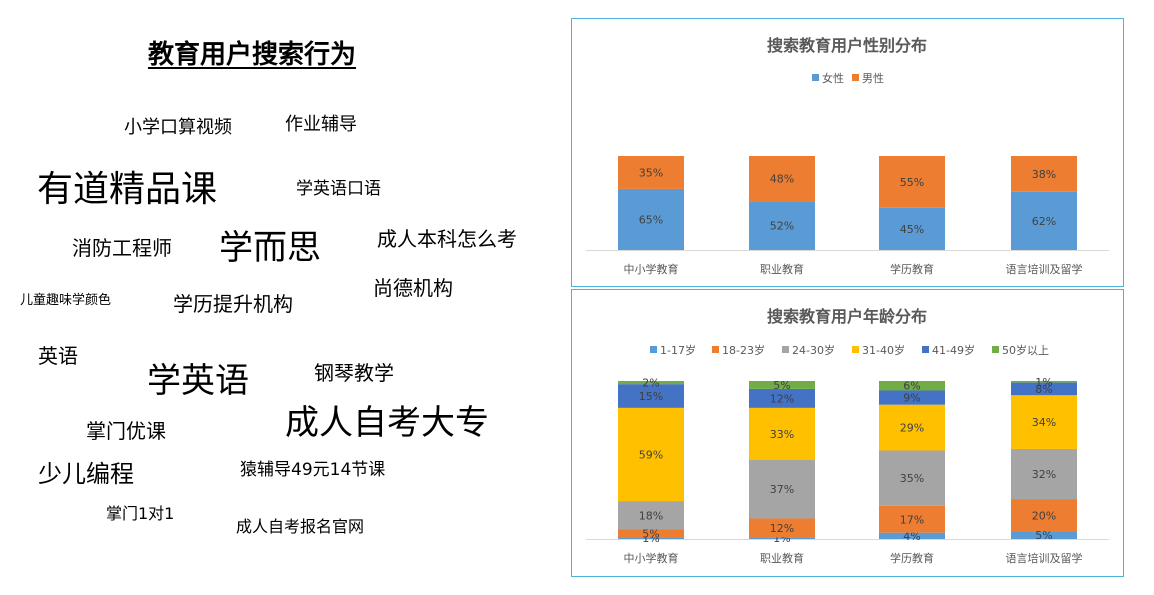 The height and width of the screenshot is (595, 1154). Describe the element at coordinates (847, 45) in the screenshot. I see `chart-title: 搜索教育用户性别分布` at that location.